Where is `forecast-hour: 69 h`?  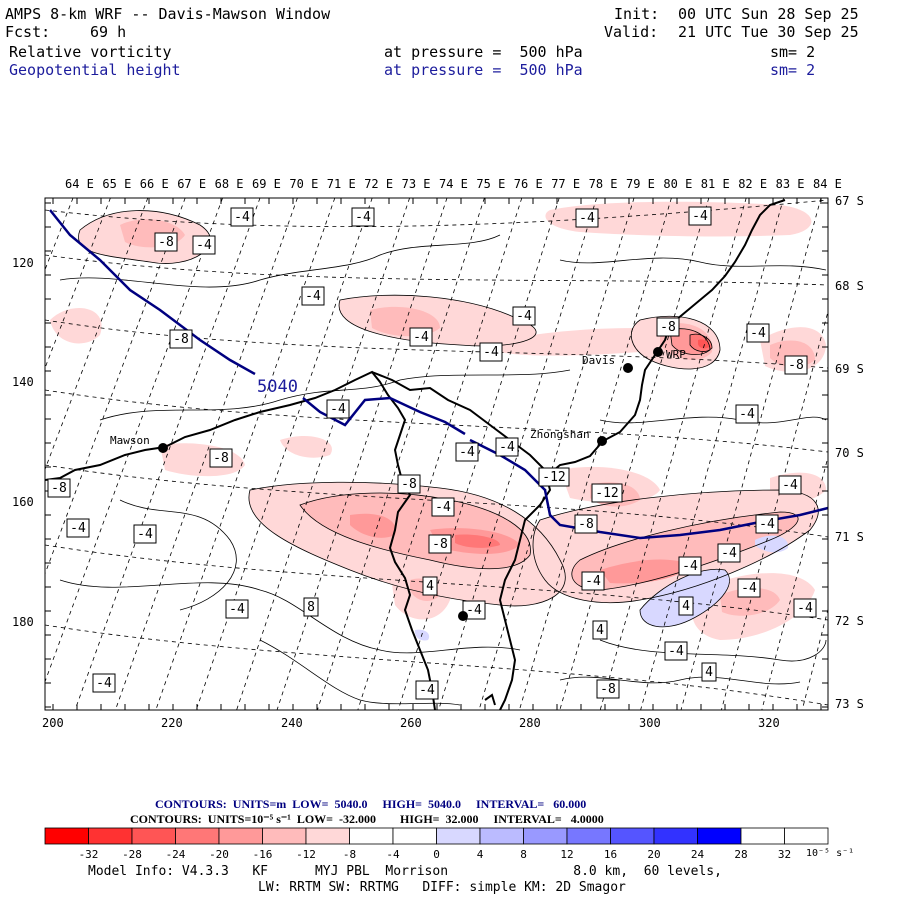 forecast-hour: 69 h is located at coordinates (108, 32).